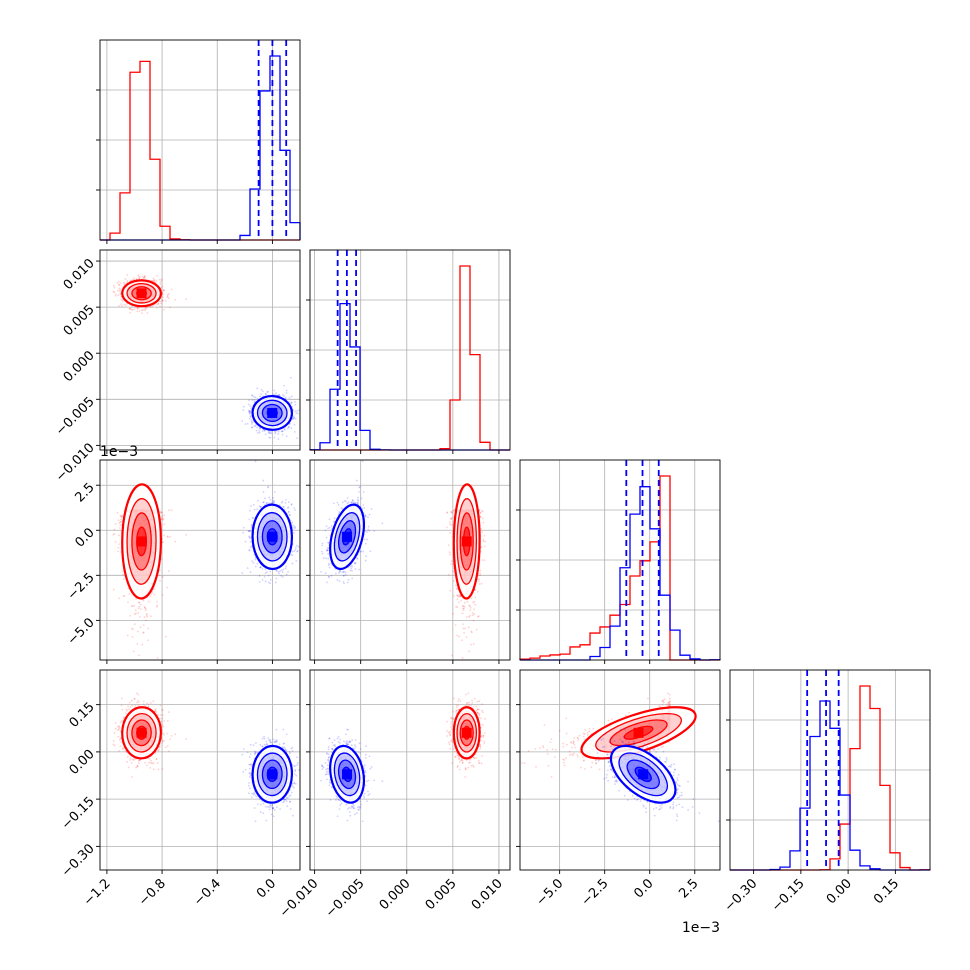  I want to click on x-tick-label: −0.4, so click(207, 892).